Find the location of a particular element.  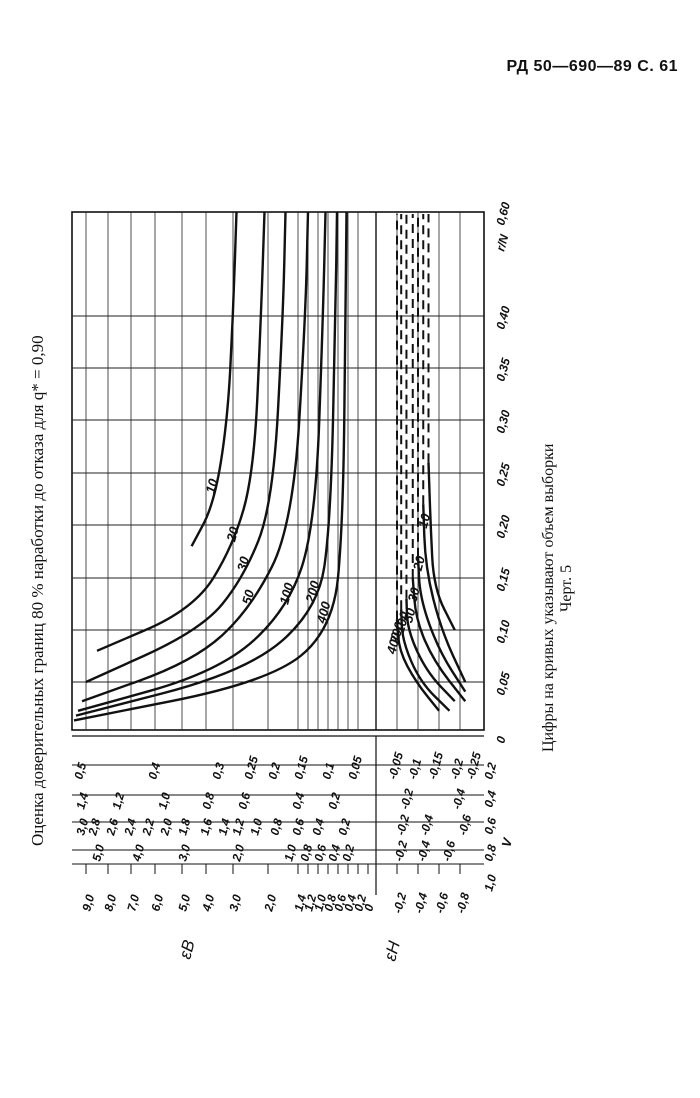

v02-scale-label: -0,25 is located at coordinates (473, 765).